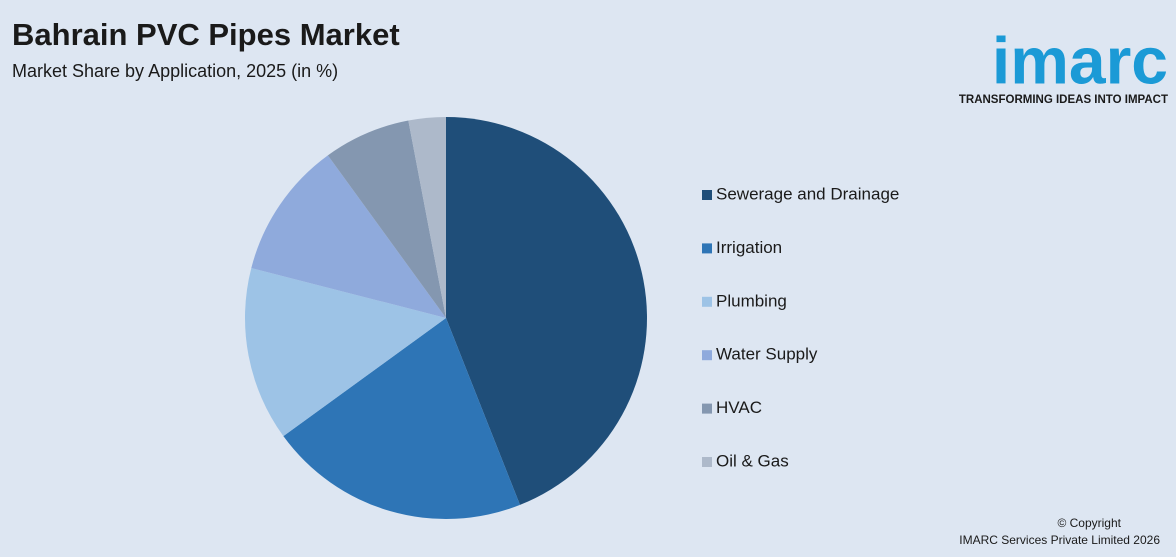  What do you see at coordinates (767, 354) in the screenshot?
I see `legend-label: Water Supply` at bounding box center [767, 354].